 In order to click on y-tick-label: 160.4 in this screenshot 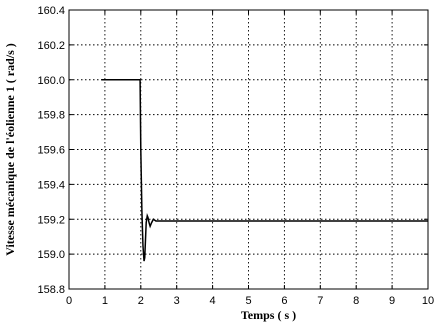, I will do `click(51, 11)`.